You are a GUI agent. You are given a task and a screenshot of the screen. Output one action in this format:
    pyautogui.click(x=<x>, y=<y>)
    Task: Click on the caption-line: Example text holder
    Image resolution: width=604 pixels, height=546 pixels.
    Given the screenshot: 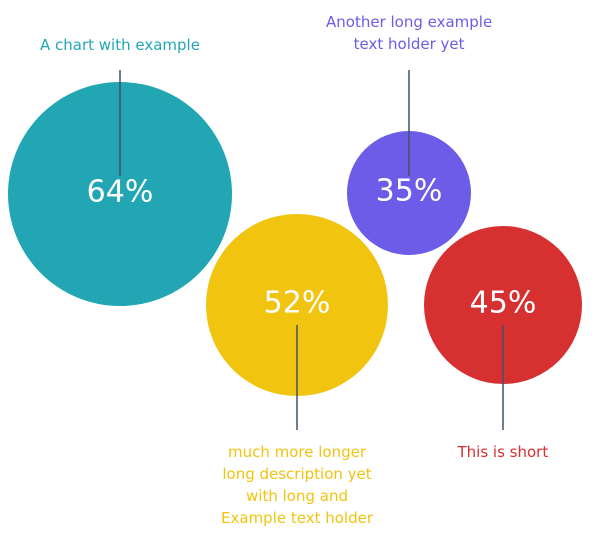 What is the action you would take?
    pyautogui.click(x=297, y=518)
    